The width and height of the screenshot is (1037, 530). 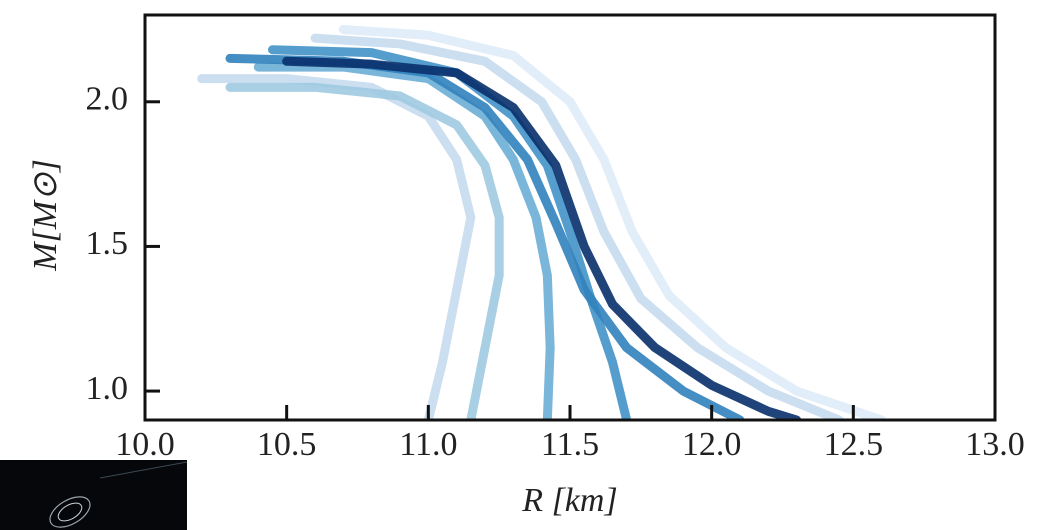 I want to click on y-axis-label: M[M⊙], so click(x=45, y=215).